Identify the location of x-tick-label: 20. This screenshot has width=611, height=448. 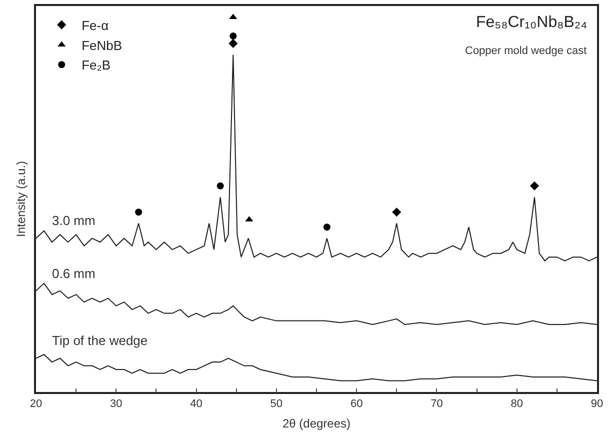
(36, 404).